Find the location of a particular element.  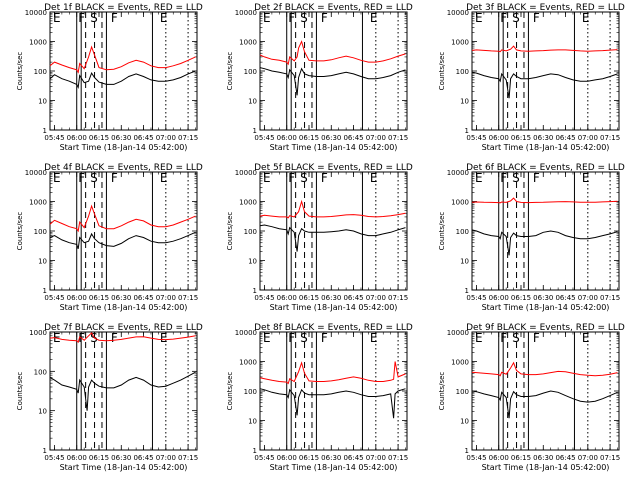

panel-title: Det 4f BLACK = Events, RED = LLD is located at coordinates (123, 168).